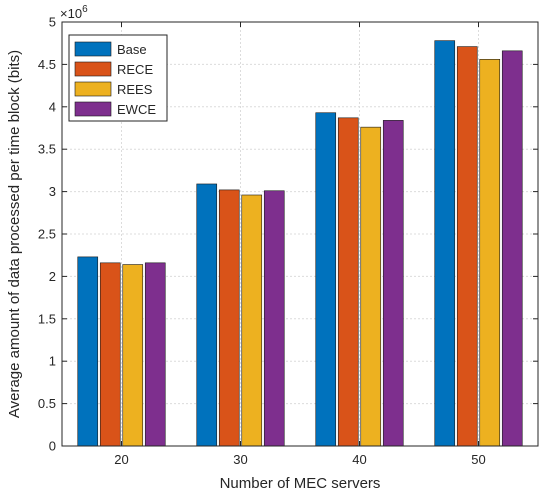 Image resolution: width=550 pixels, height=495 pixels. I want to click on legend-swatch-rees, so click(93, 89).